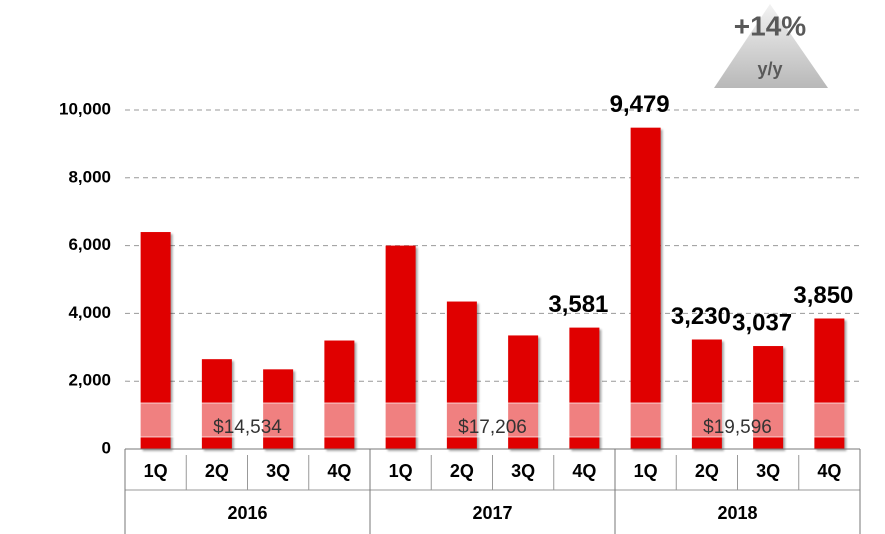  What do you see at coordinates (89, 380) in the screenshot?
I see `y-tick-label: 2,000` at bounding box center [89, 380].